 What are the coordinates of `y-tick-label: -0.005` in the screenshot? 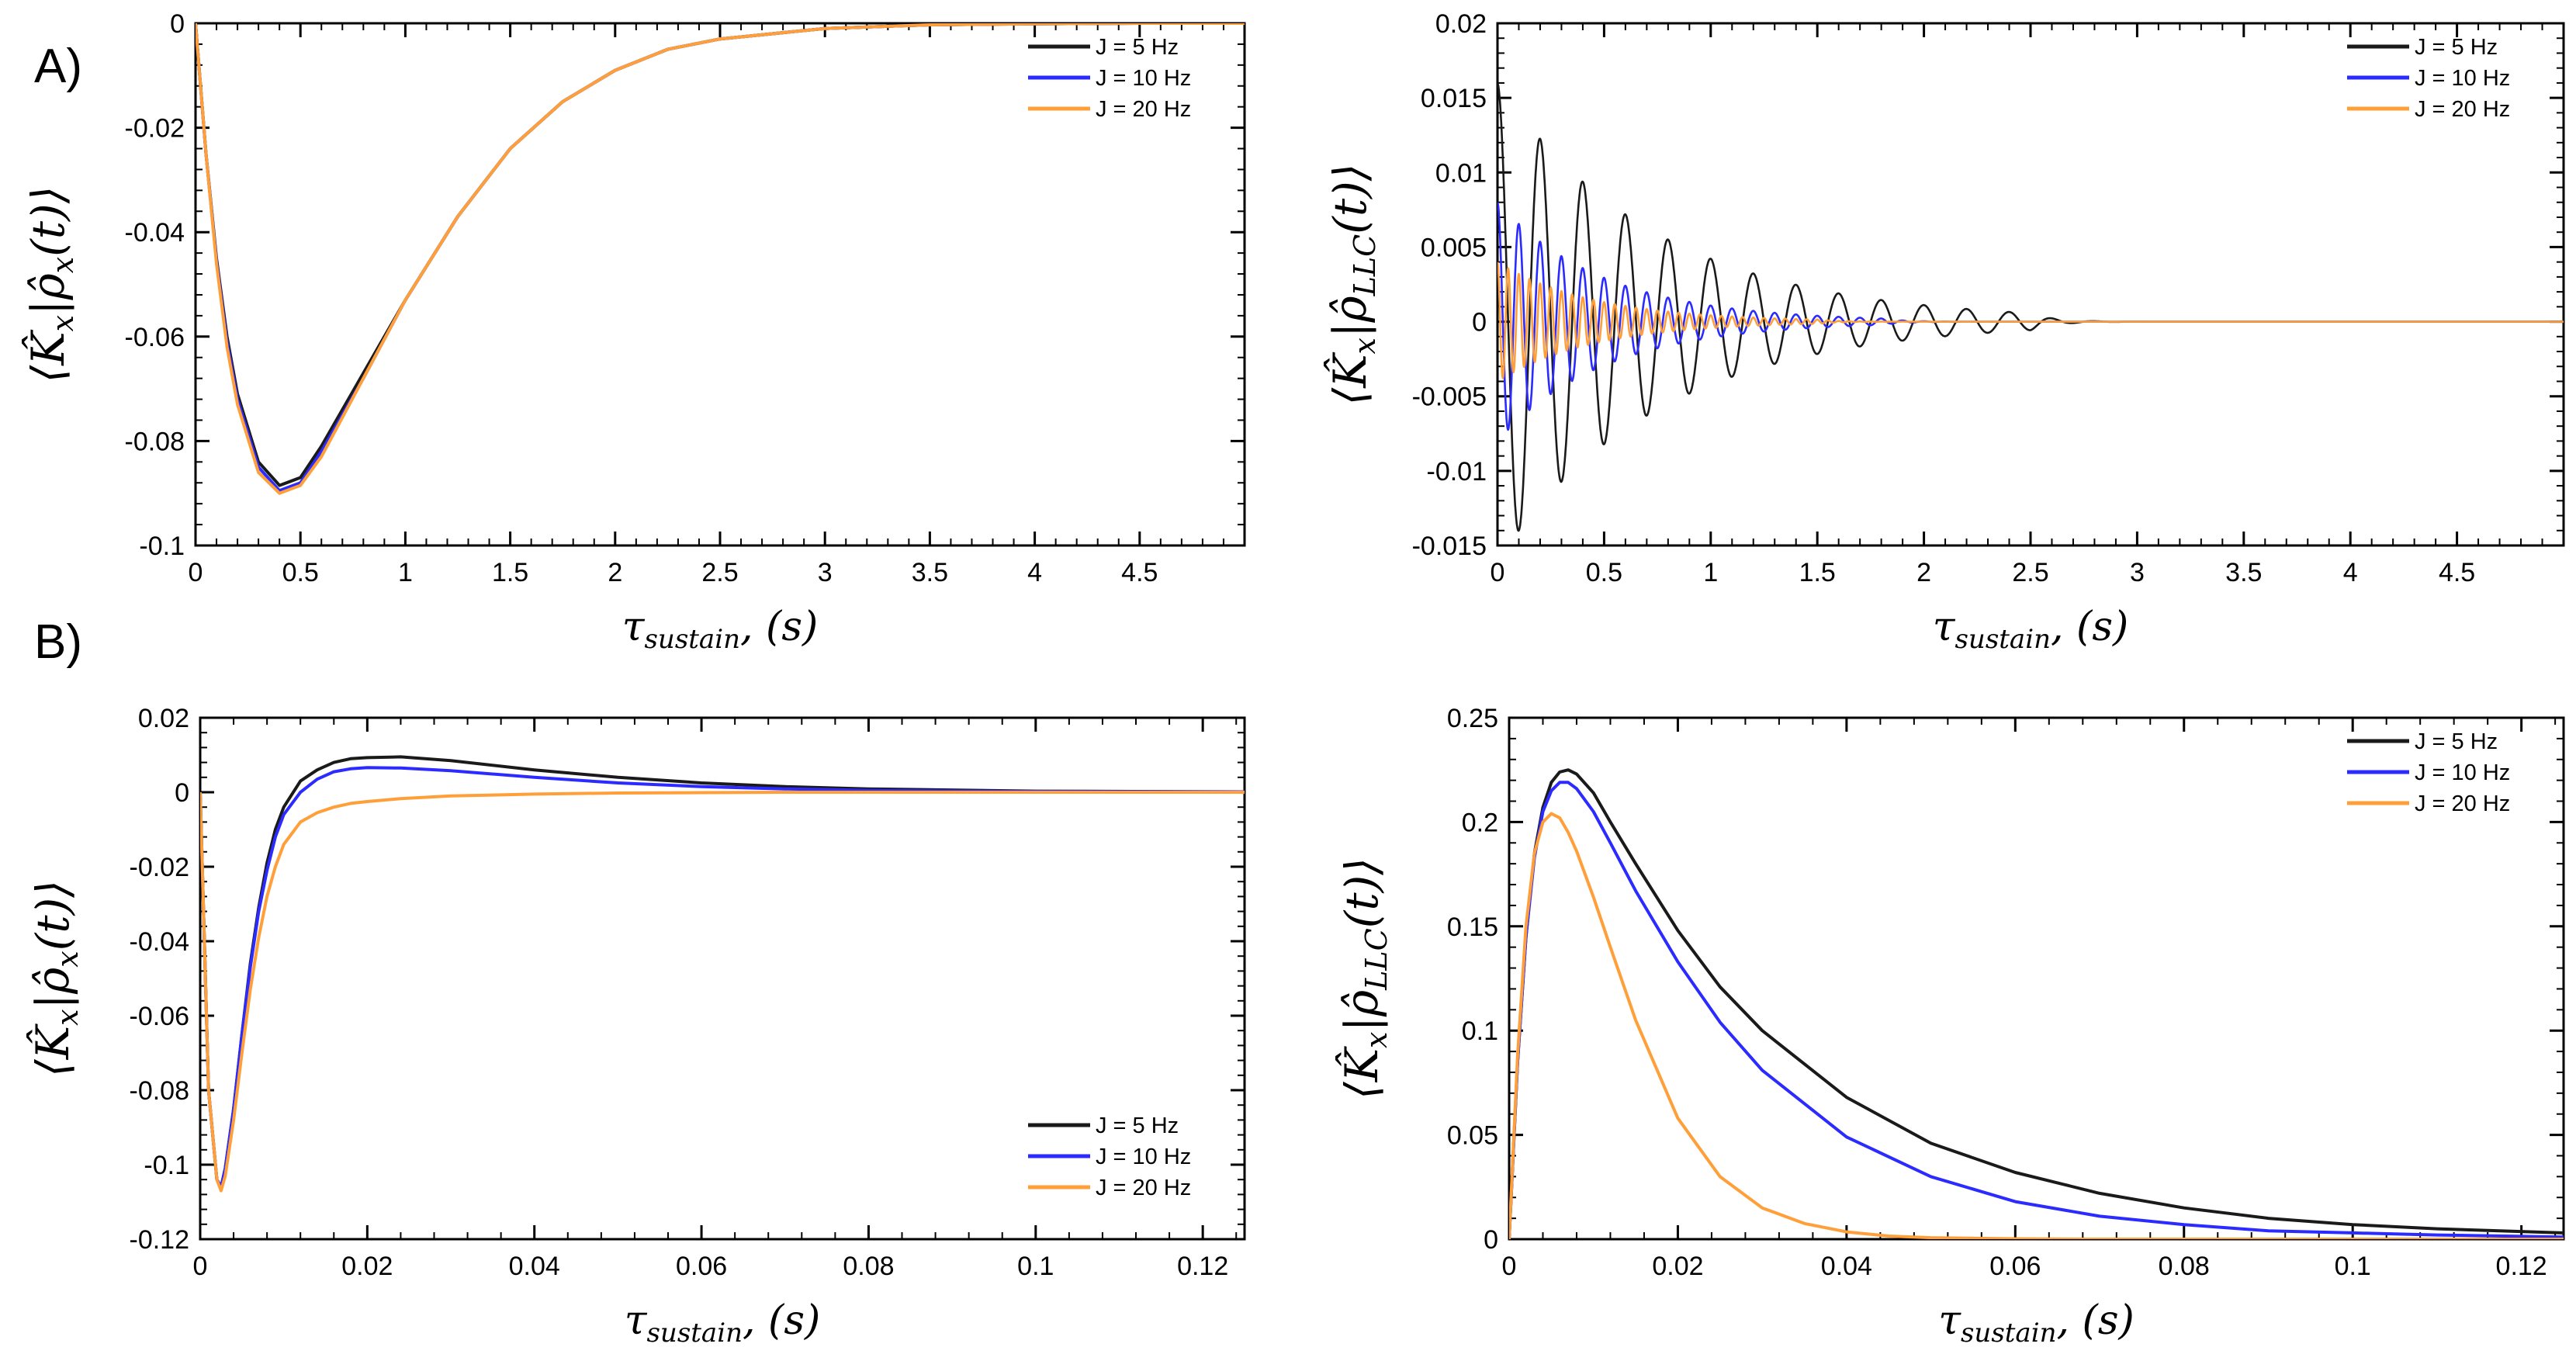 It's located at (1449, 398).